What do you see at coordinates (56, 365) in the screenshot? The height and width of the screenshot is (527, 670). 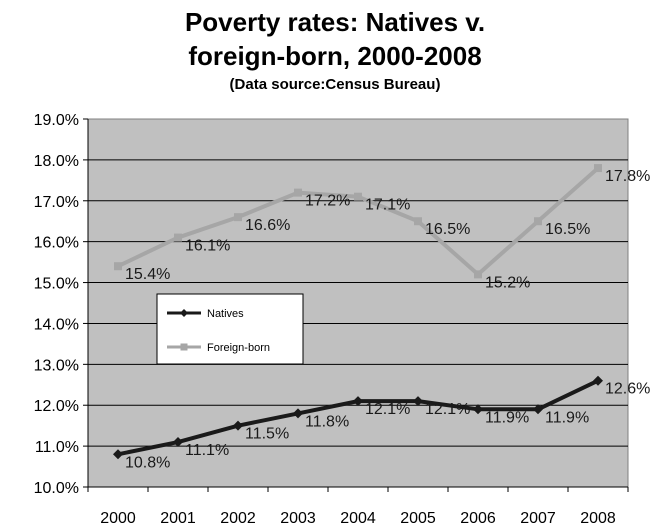 I see `y-tick-label: 13.0%` at bounding box center [56, 365].